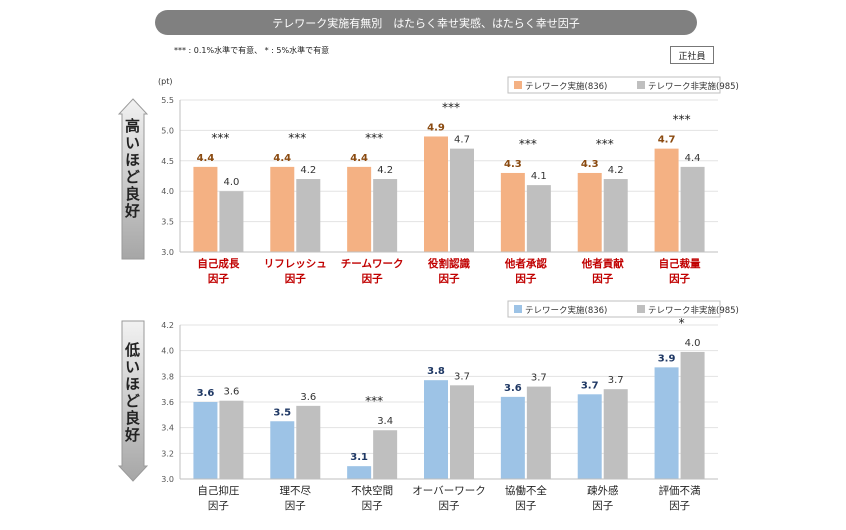 The height and width of the screenshot is (530, 846). Describe the element at coordinates (167, 351) in the screenshot. I see `bottom-y-tick-label: 4.0` at that location.